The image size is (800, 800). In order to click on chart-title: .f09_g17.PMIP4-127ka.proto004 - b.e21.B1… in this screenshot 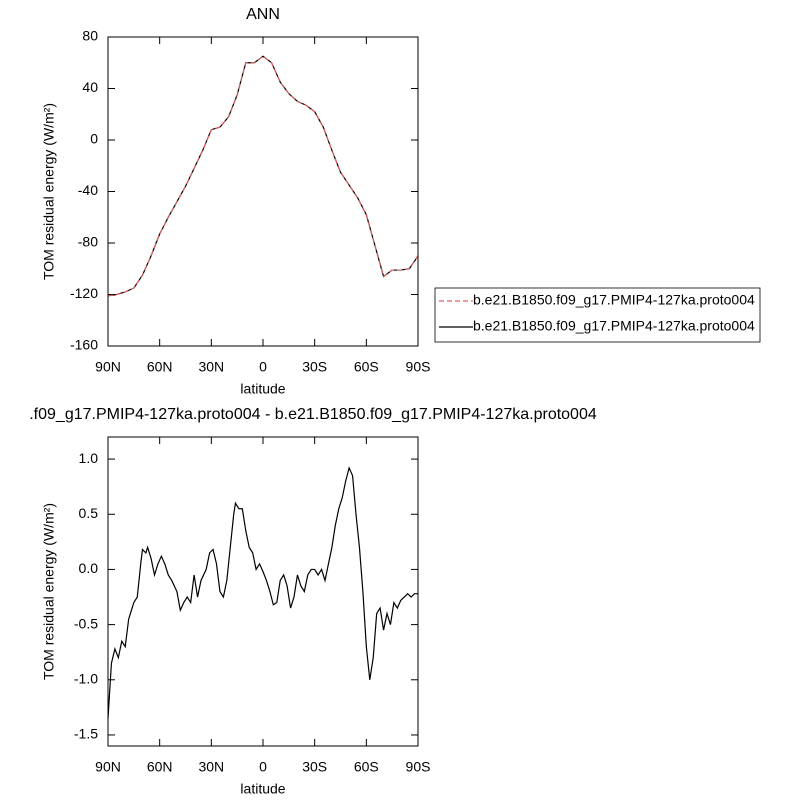, I will do `click(313, 414)`.